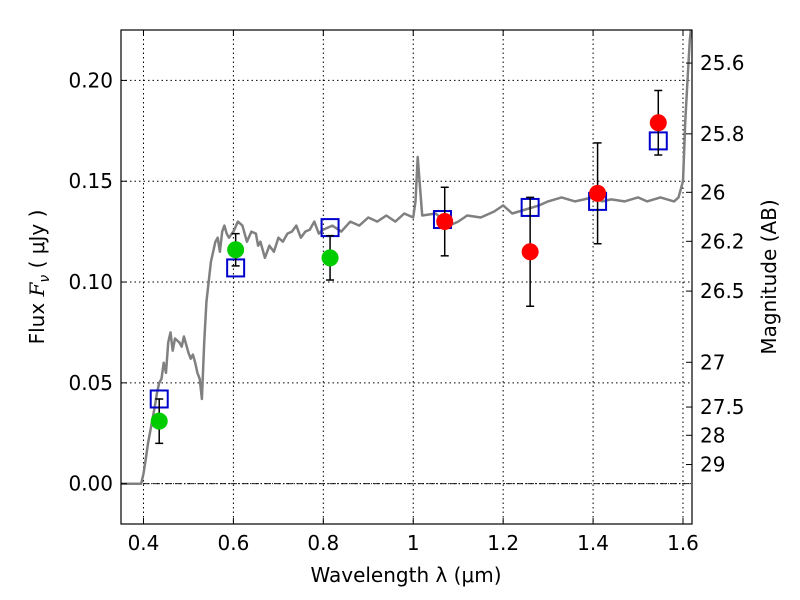 This screenshot has width=800, height=600. What do you see at coordinates (90, 80) in the screenshot?
I see `y-tick-label: 0.20` at bounding box center [90, 80].